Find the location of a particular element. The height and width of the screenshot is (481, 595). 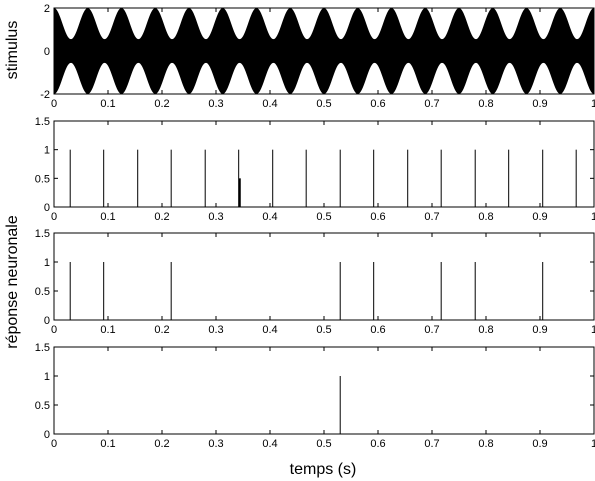

y-tick-label: -2 is located at coordinates (45, 95).